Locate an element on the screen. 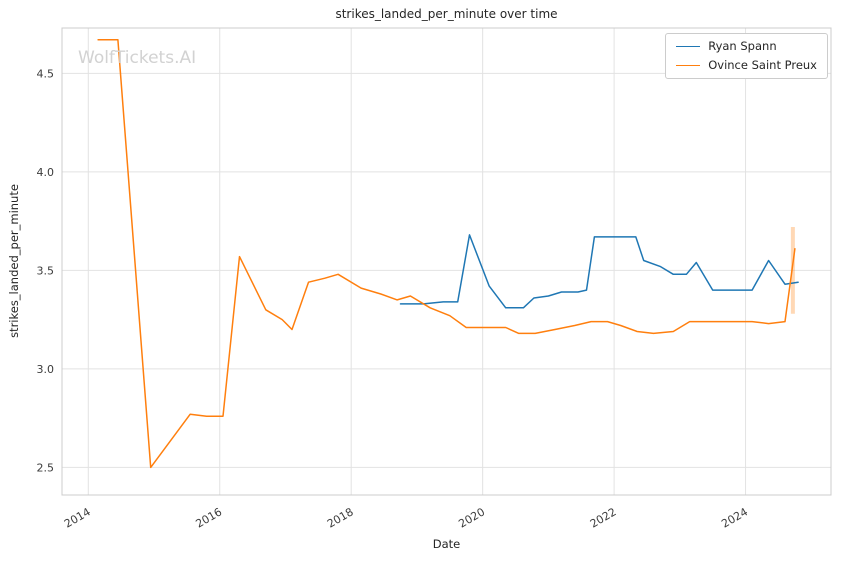  watermark: WolfTickets.AI is located at coordinates (137, 58).